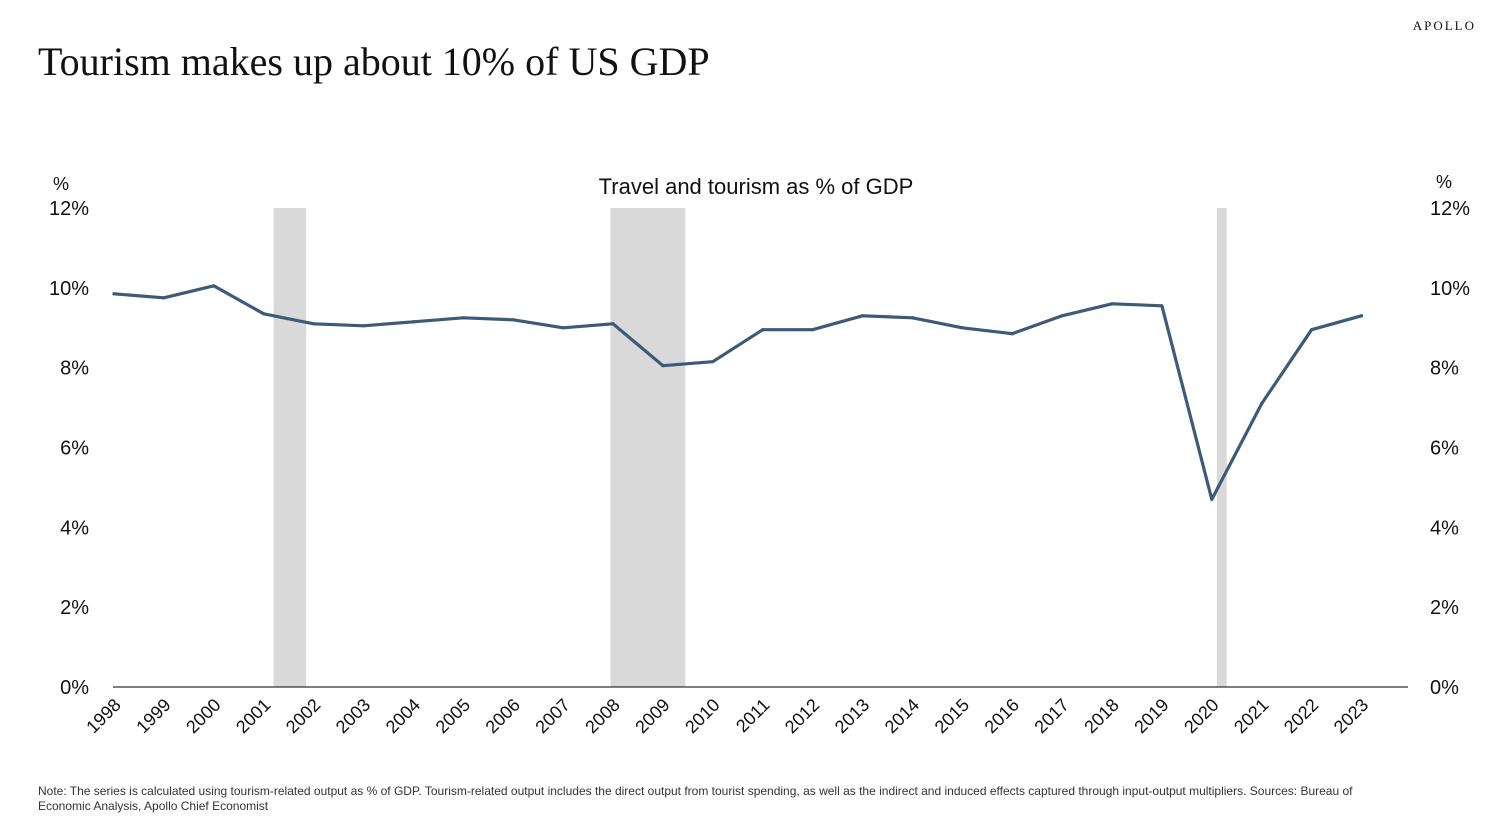  What do you see at coordinates (74, 449) in the screenshot?
I see `left-y-tick-label: 6%` at bounding box center [74, 449].